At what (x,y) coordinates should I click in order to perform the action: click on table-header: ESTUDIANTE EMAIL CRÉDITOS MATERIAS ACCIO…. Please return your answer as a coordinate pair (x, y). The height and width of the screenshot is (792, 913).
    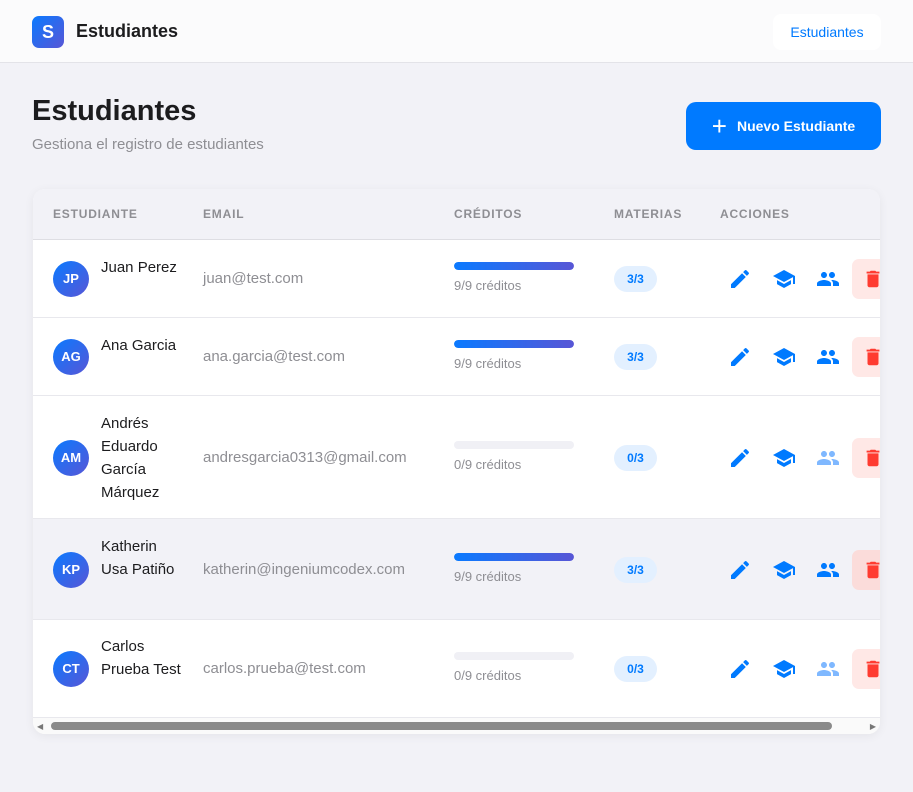
    Looking at the image, I should click on (456, 214).